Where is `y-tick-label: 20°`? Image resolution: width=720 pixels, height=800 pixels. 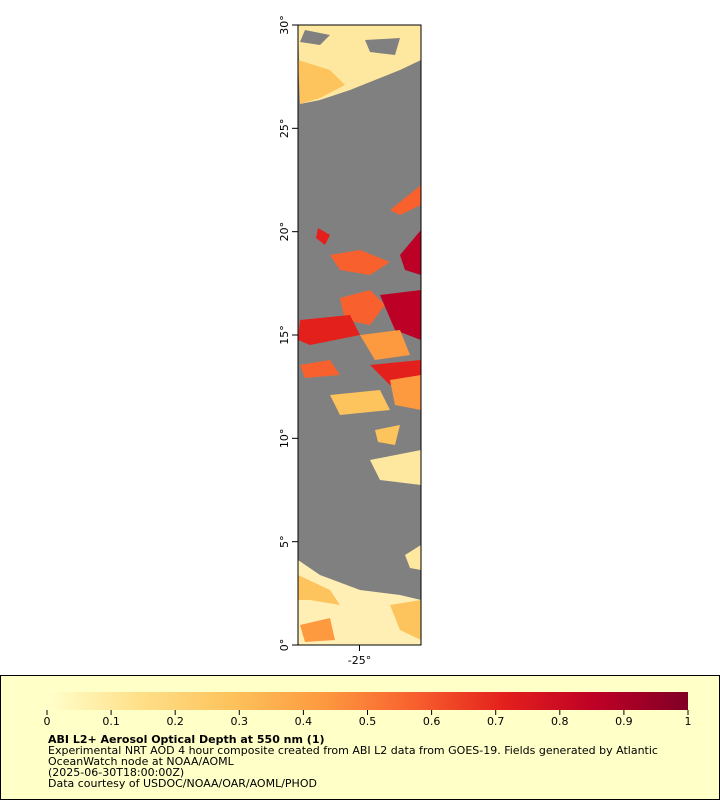 y-tick-label: 20° is located at coordinates (284, 232).